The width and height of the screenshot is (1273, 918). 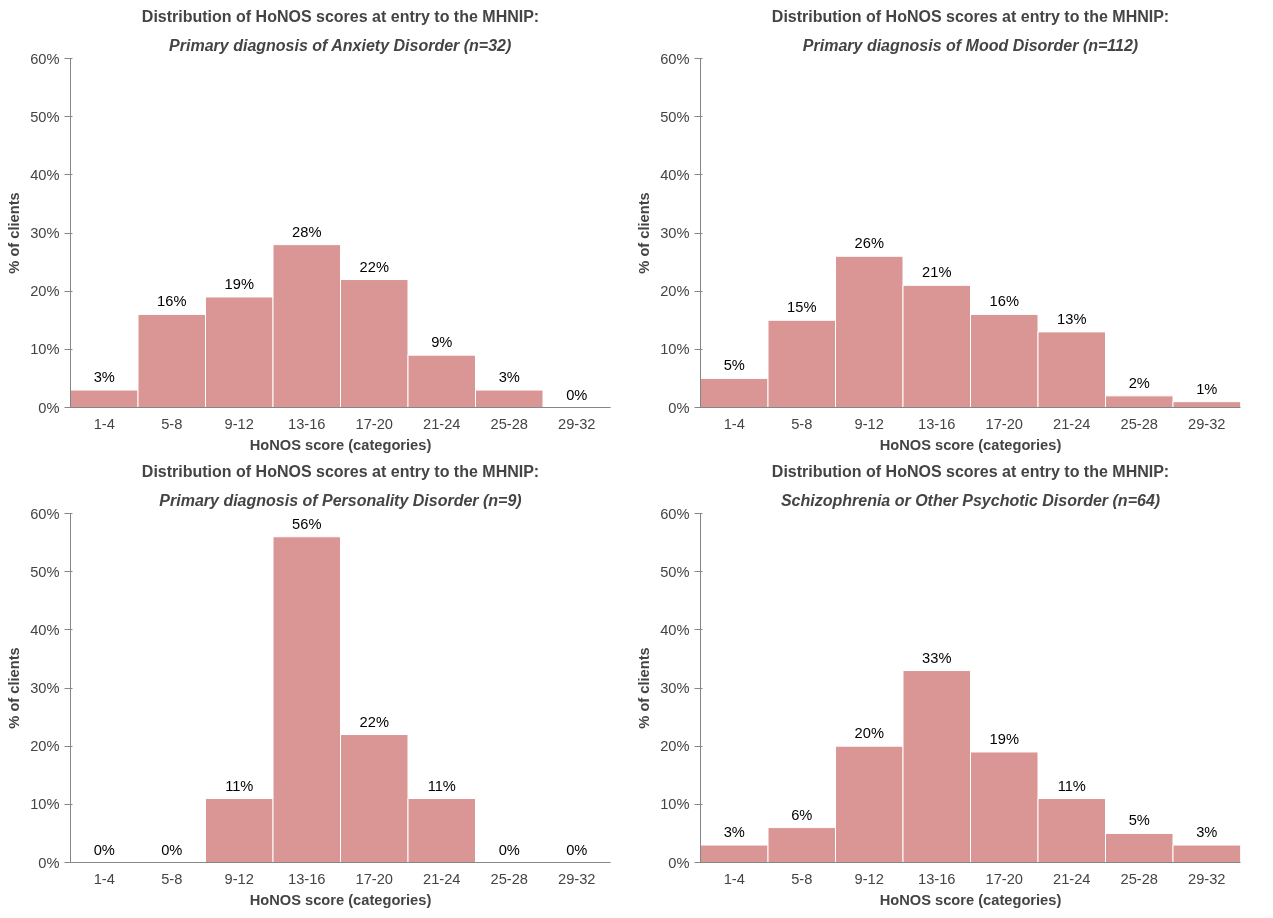 What do you see at coordinates (1207, 388) in the screenshot?
I see `data-label: 1%` at bounding box center [1207, 388].